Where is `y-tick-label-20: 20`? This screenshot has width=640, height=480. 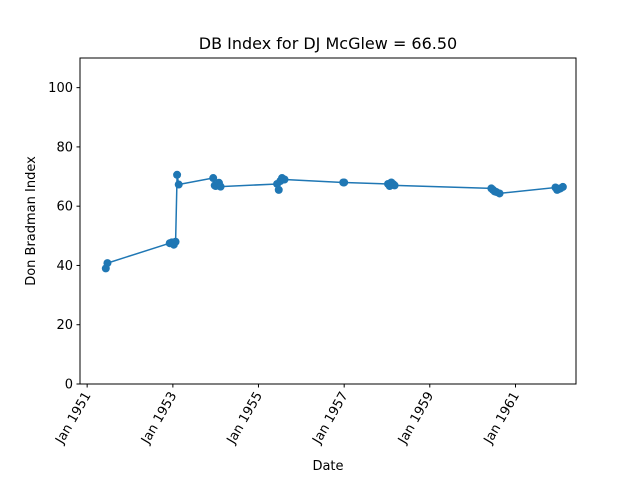 y-tick-label-20: 20 is located at coordinates (64, 325).